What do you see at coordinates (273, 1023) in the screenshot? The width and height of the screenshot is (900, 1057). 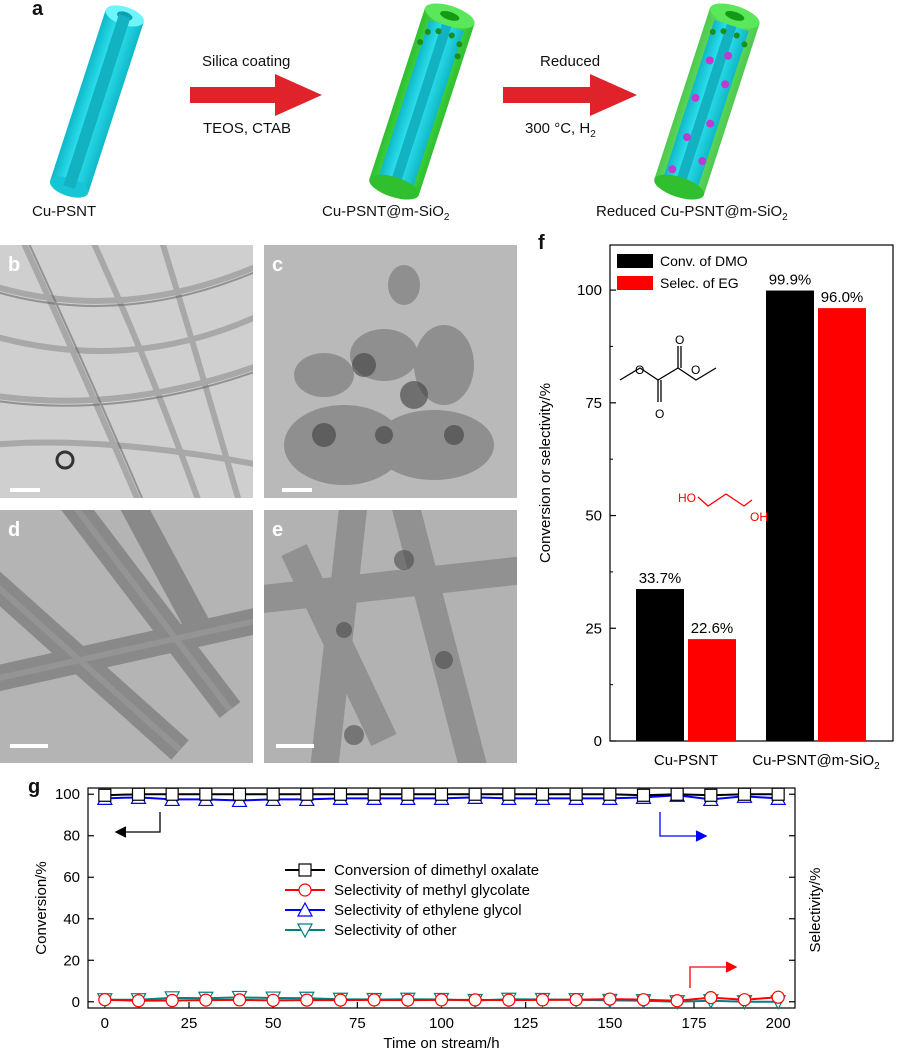 I see `x-tick-label: 50` at bounding box center [273, 1023].